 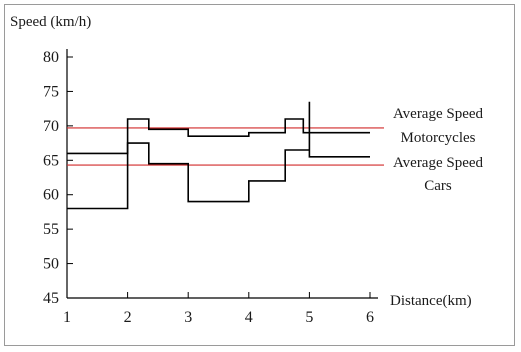 I want to click on y-tick-label: 55, so click(x=51, y=229).